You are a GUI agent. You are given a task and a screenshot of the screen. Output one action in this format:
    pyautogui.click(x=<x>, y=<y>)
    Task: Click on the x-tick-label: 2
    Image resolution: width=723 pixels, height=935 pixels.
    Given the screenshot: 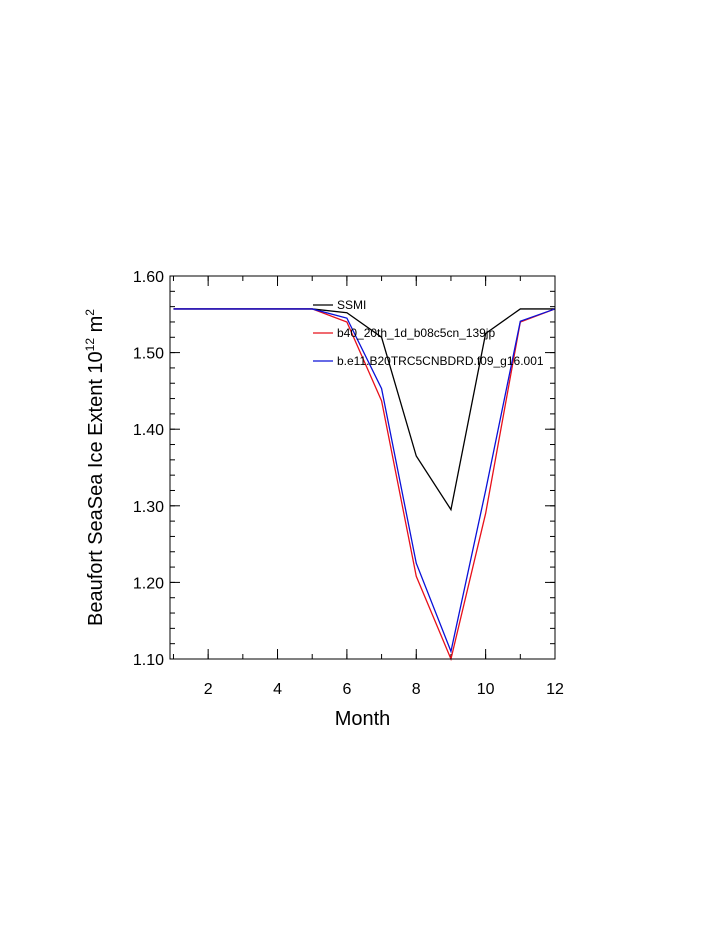 What is the action you would take?
    pyautogui.click(x=208, y=689)
    